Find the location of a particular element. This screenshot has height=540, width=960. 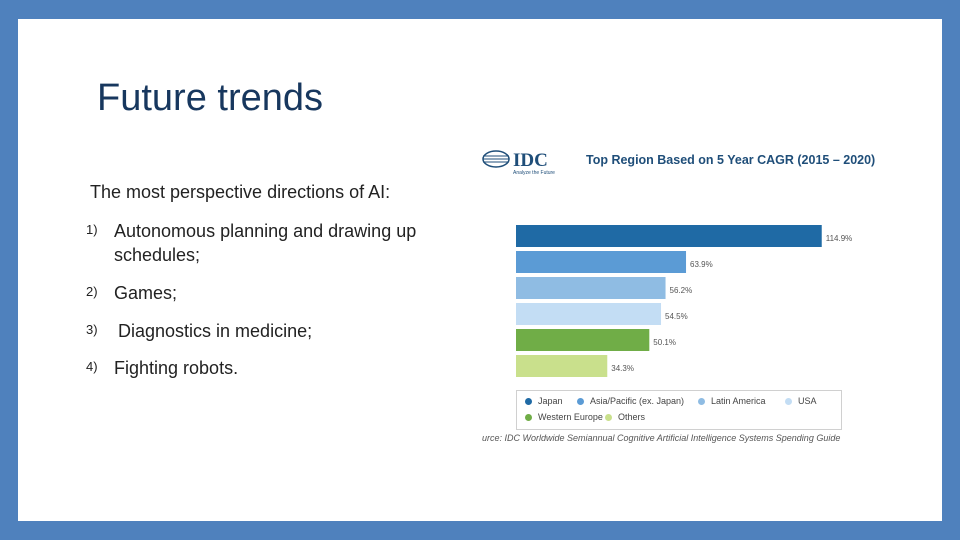

bar-latin-america is located at coordinates (591, 288).